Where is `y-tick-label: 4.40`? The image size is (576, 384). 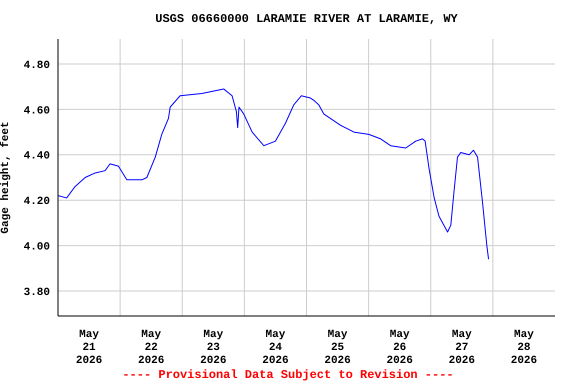
y-tick-label: 4.40 is located at coordinates (37, 156).